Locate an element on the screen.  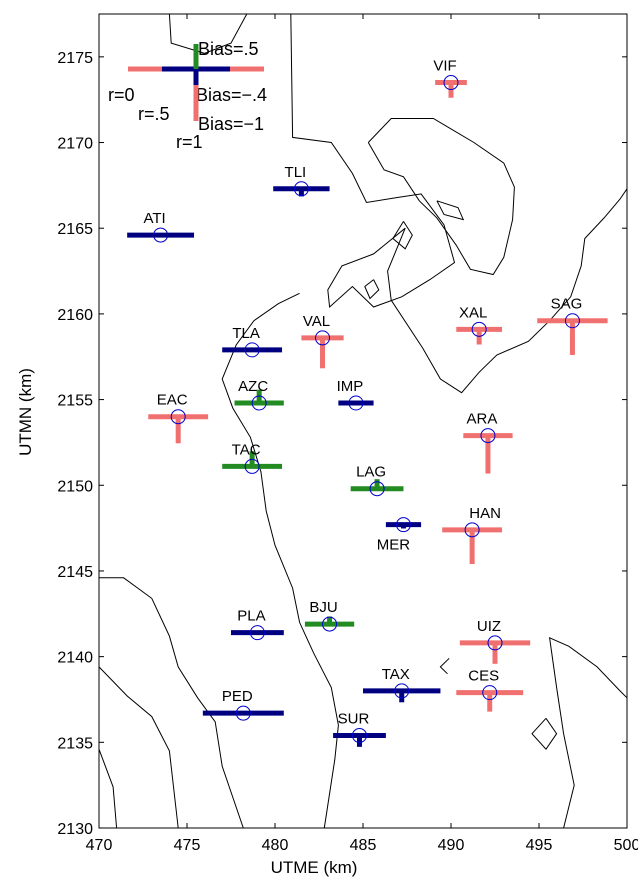
station-sag: SAG is located at coordinates (572, 325).